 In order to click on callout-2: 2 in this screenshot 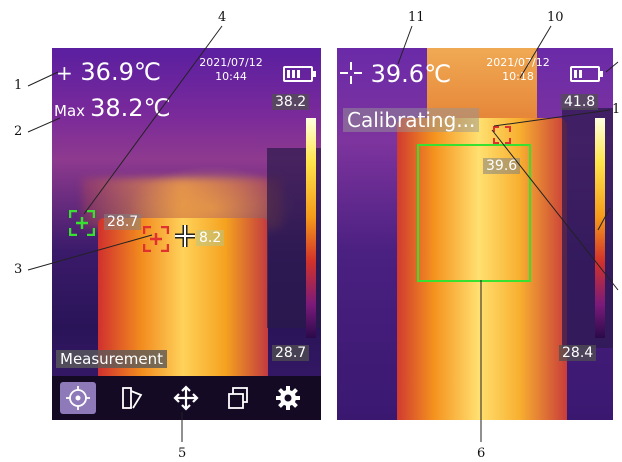, I will do `click(18, 131)`.